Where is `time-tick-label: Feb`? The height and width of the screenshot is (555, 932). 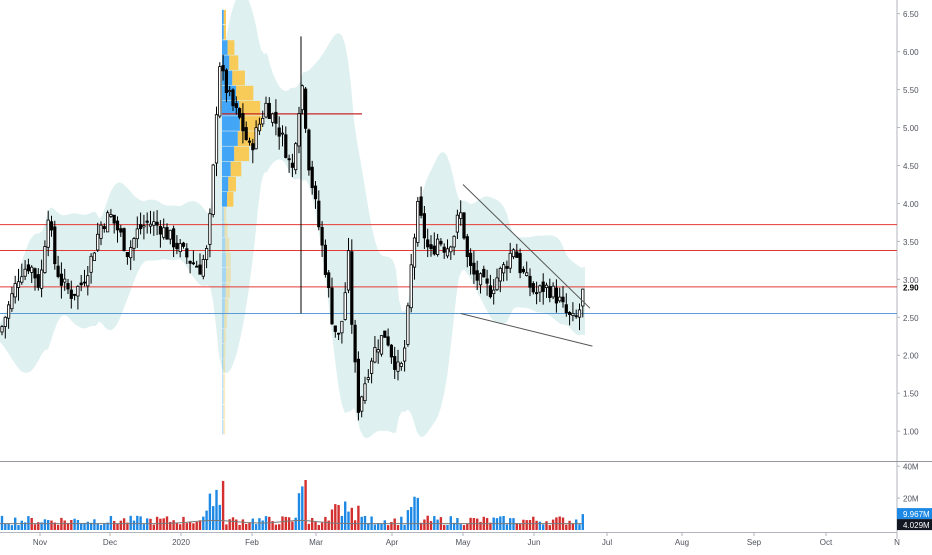 time-tick-label: Feb is located at coordinates (252, 542).